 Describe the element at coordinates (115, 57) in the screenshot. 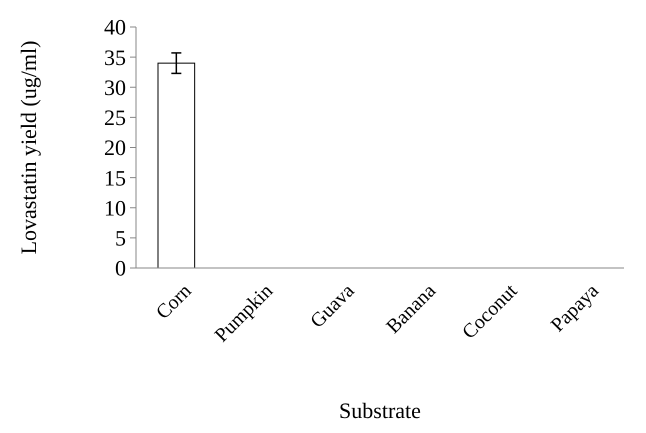

I see `y-tick-label: 35` at that location.